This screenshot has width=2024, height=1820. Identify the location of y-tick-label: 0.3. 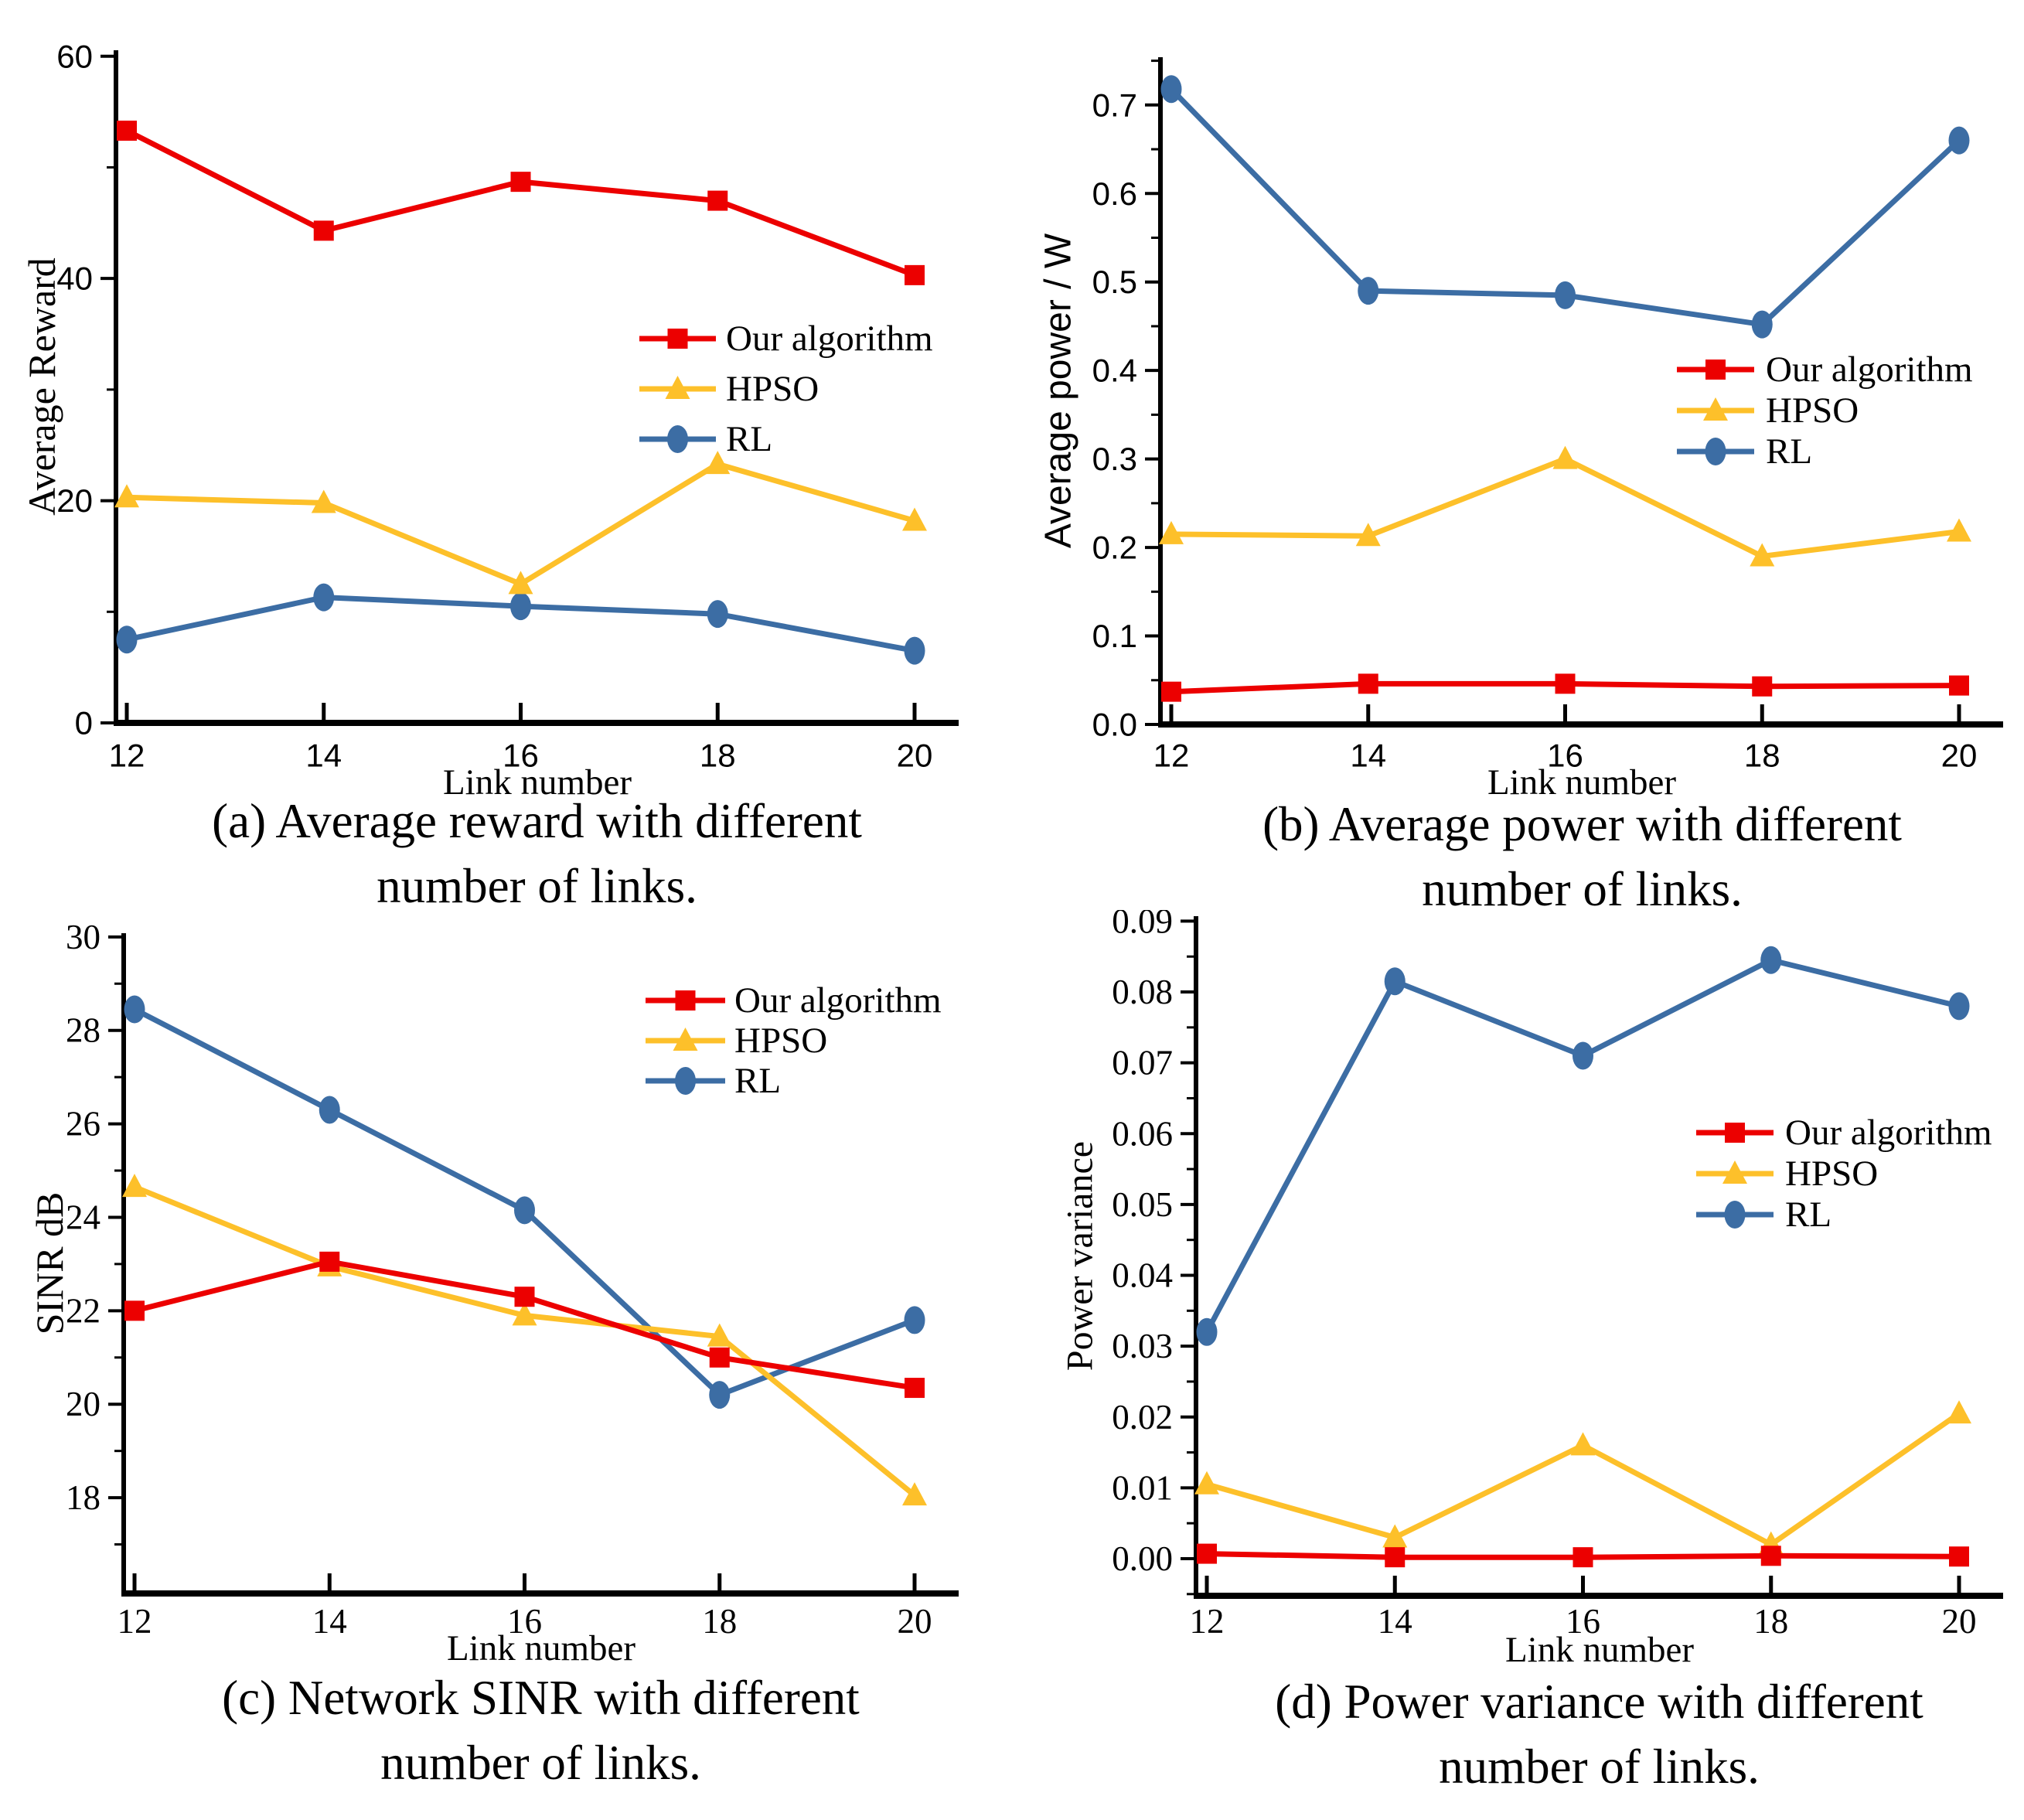
(1114, 459).